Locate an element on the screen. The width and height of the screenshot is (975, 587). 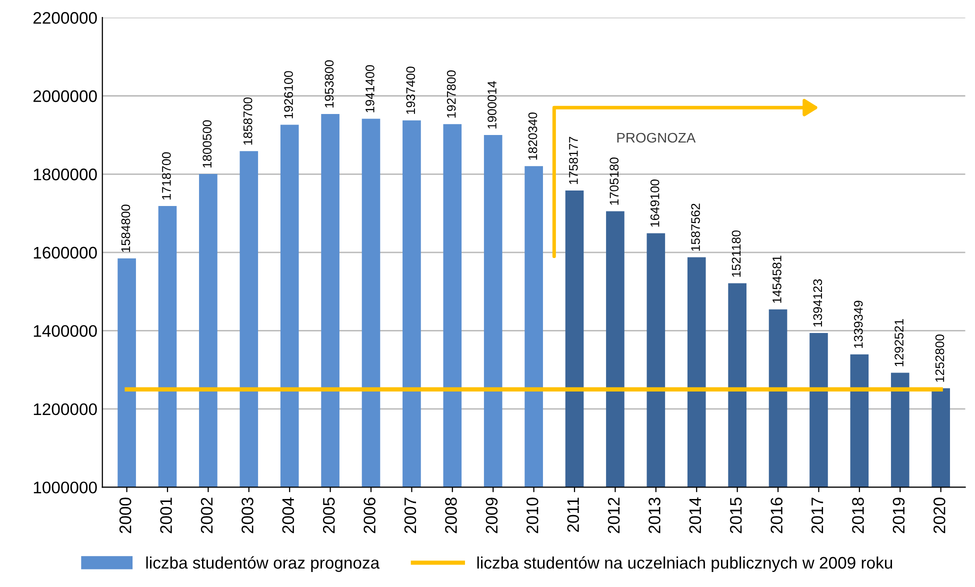
data-label: 1454581 is located at coordinates (777, 279).